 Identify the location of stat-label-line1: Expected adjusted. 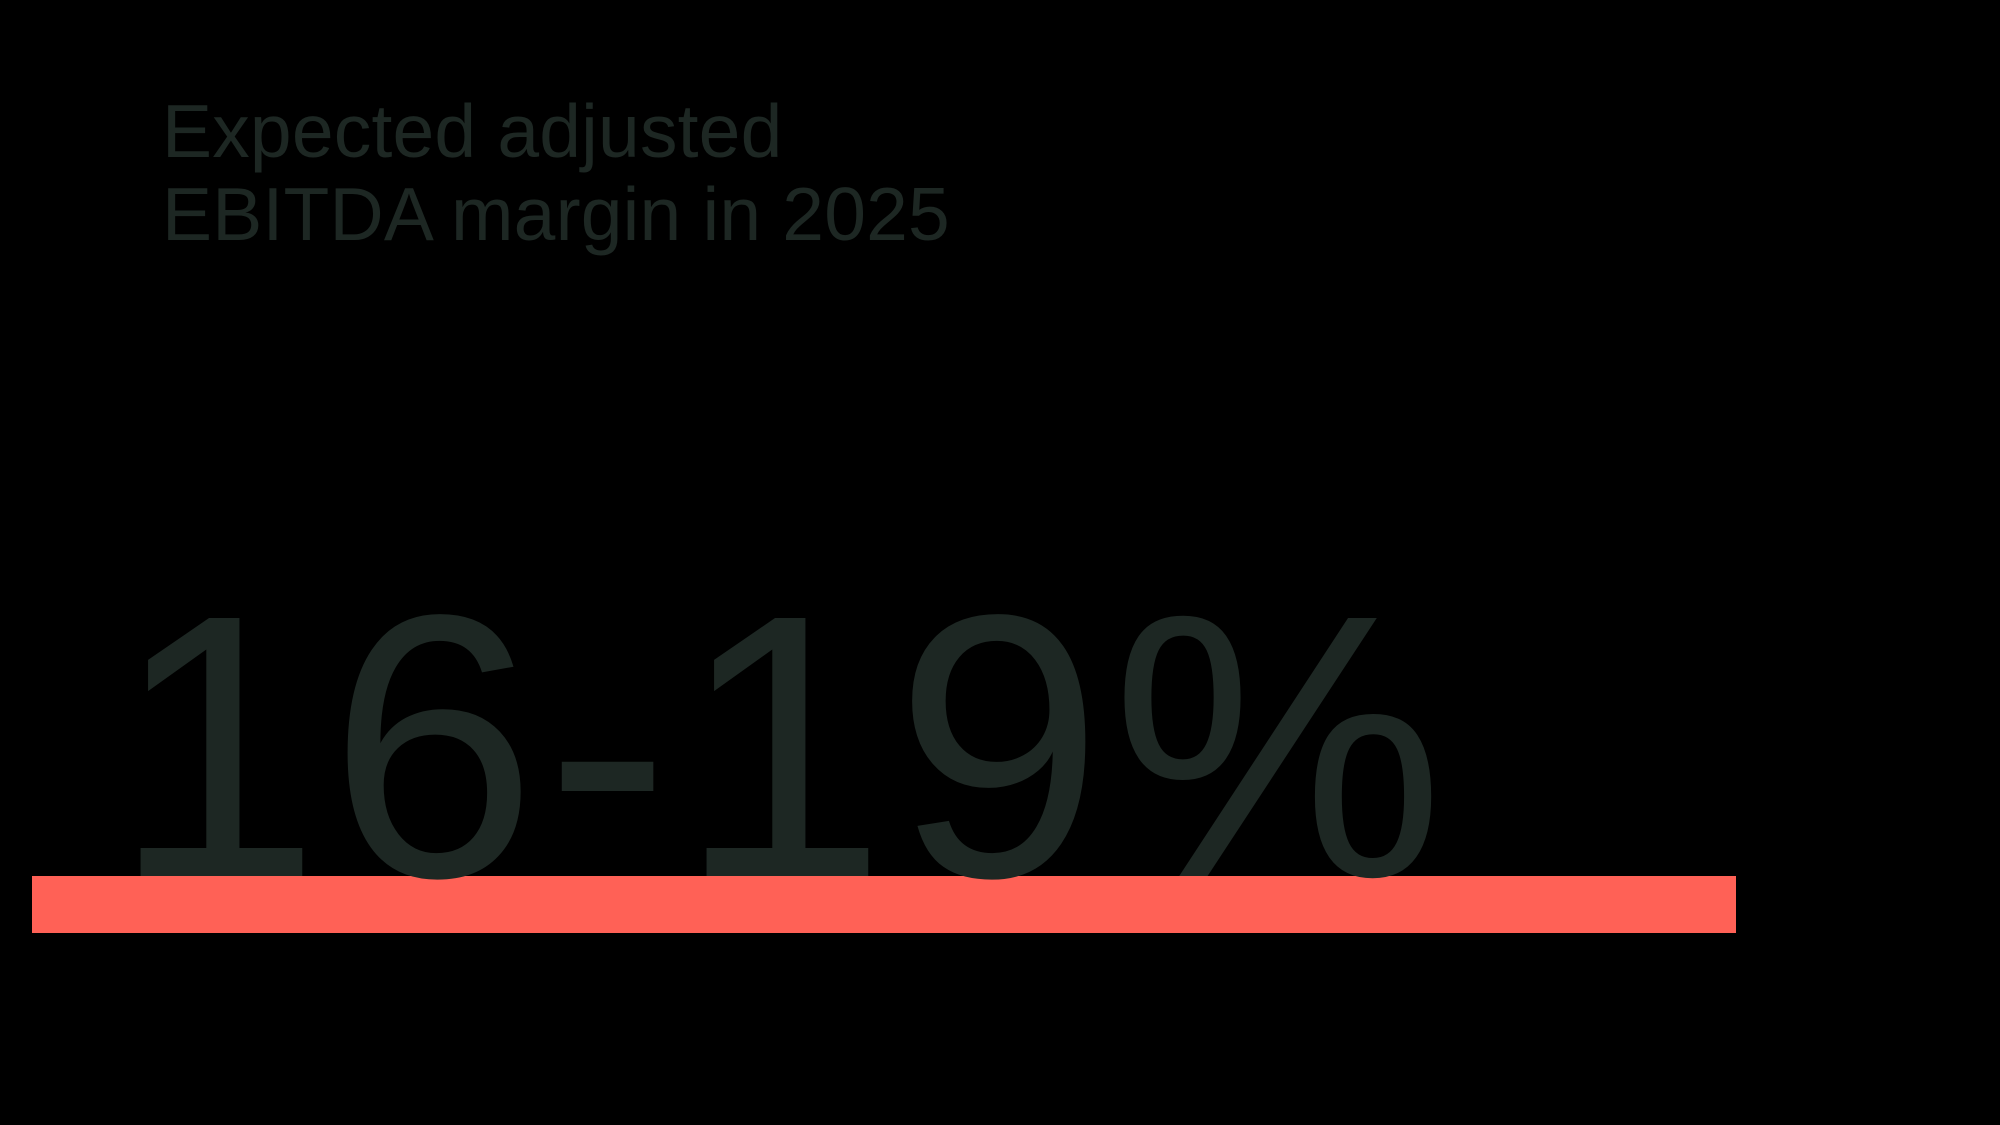
(472, 131).